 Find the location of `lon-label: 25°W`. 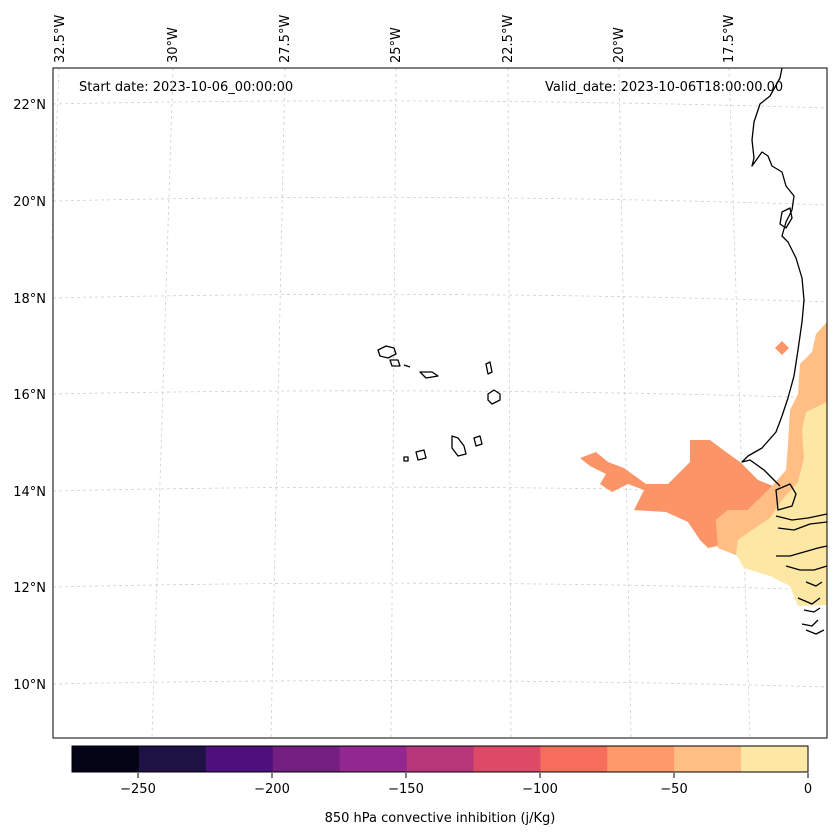

lon-label: 25°W is located at coordinates (396, 45).